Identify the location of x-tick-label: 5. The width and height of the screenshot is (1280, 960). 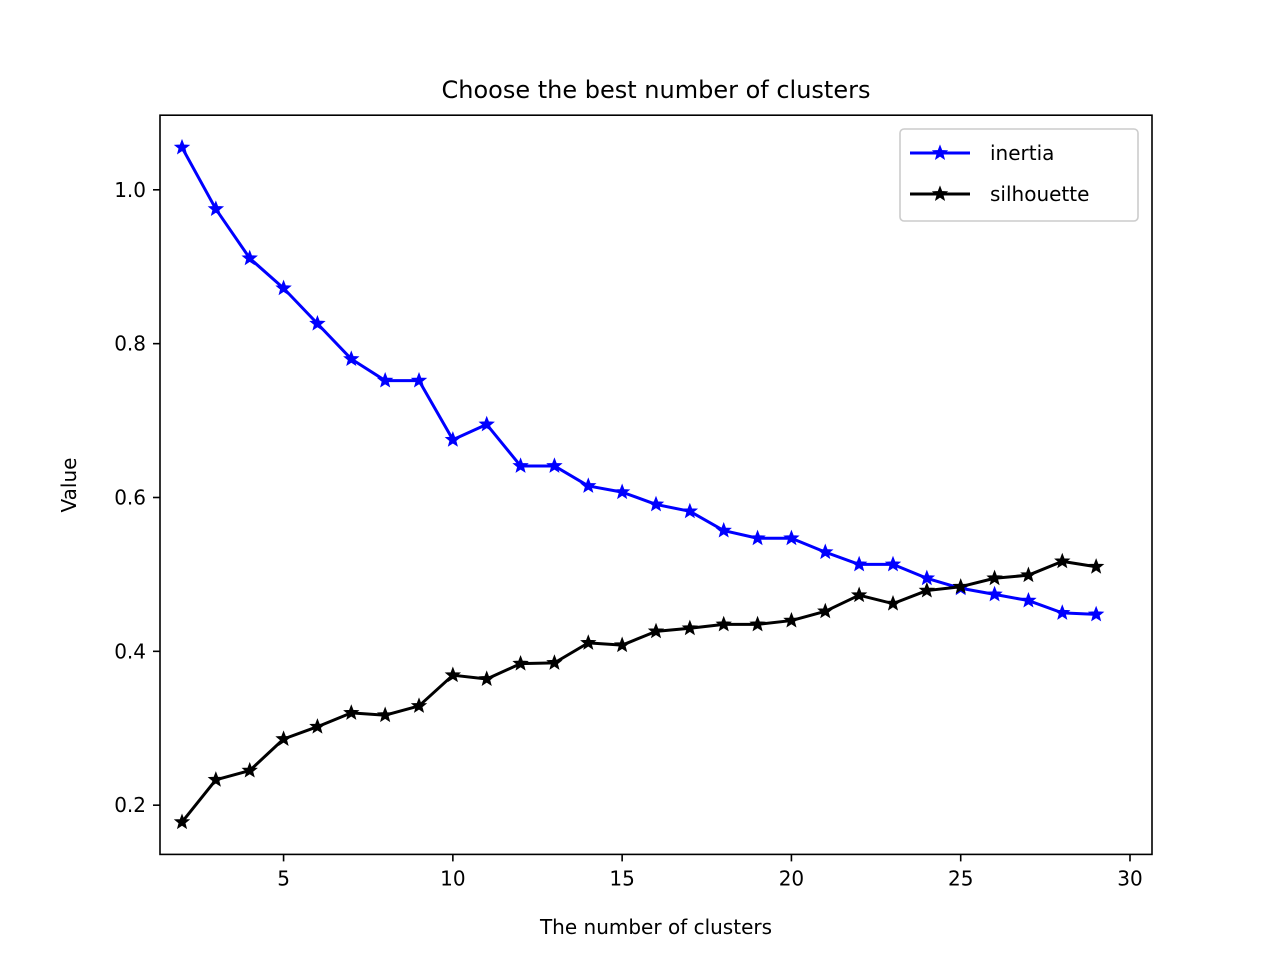
(283, 878).